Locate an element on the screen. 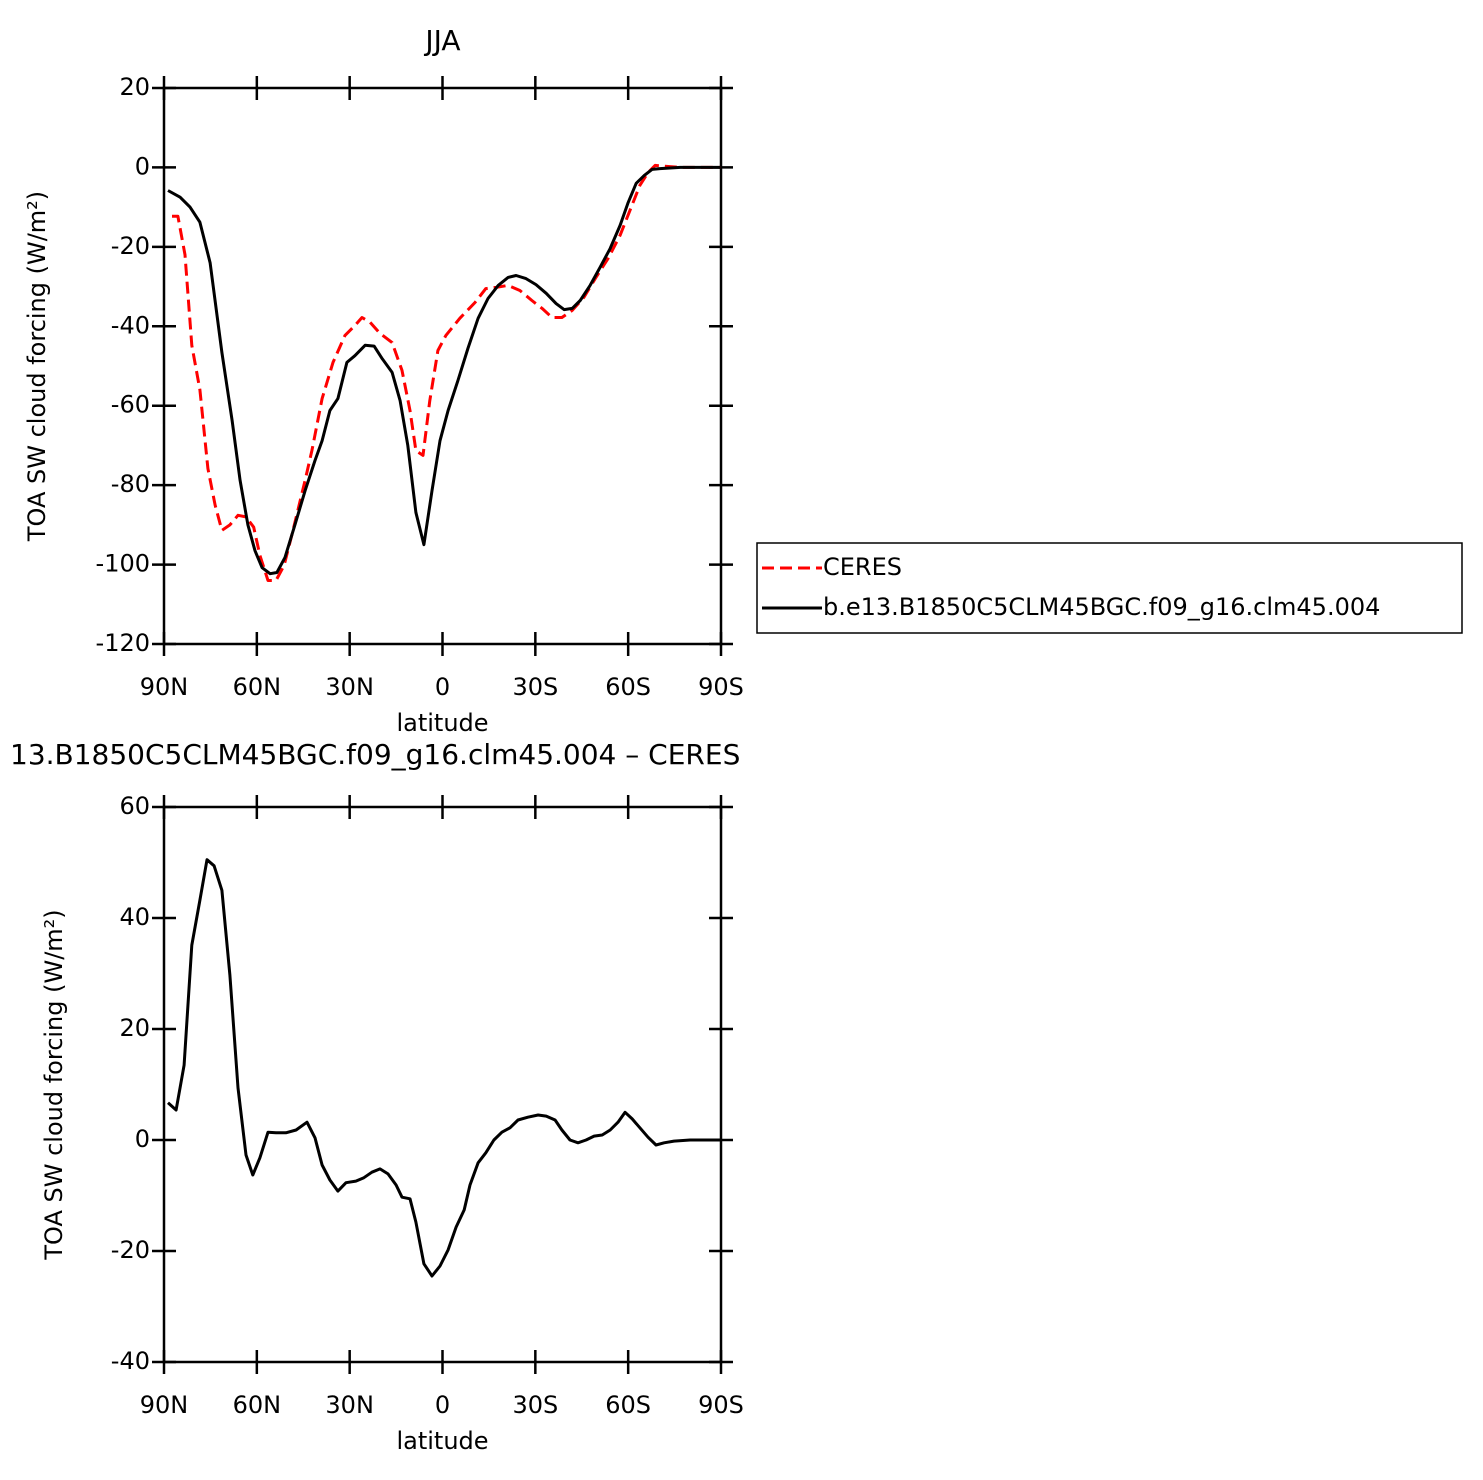 The image size is (1483, 1480). y-tick-label: -100 is located at coordinates (123, 564).